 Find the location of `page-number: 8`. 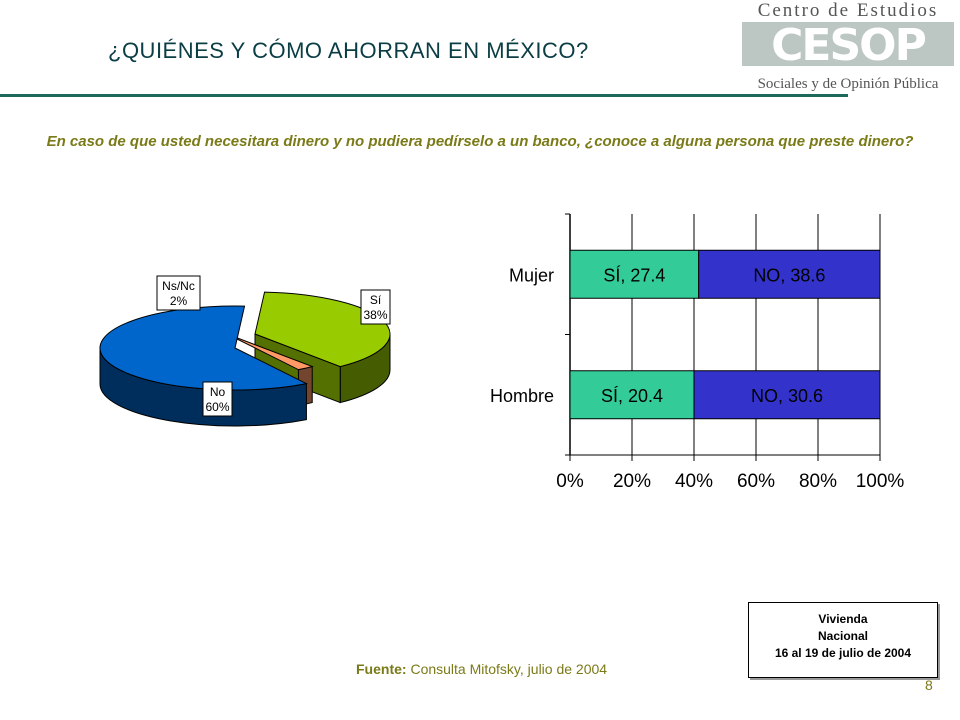

page-number: 8 is located at coordinates (929, 685).